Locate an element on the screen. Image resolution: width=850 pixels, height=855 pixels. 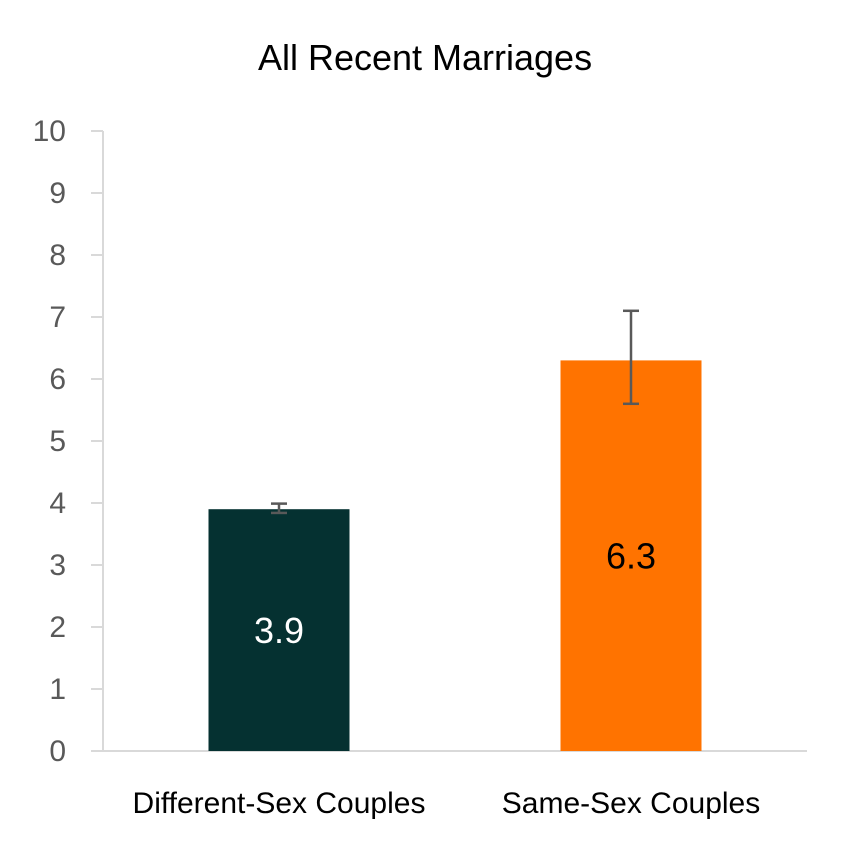
y-axis: 0 1 2 3 4 5 6 7 8 9 10 is located at coordinates (68, 441).